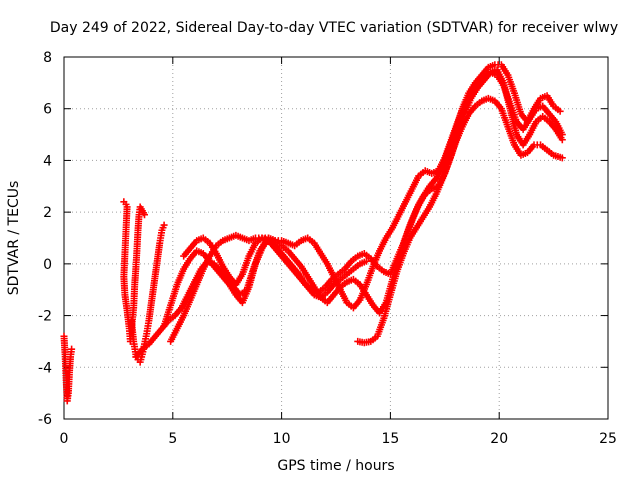 The image size is (640, 480). What do you see at coordinates (390, 439) in the screenshot?
I see `x-tick-label: 15` at bounding box center [390, 439].